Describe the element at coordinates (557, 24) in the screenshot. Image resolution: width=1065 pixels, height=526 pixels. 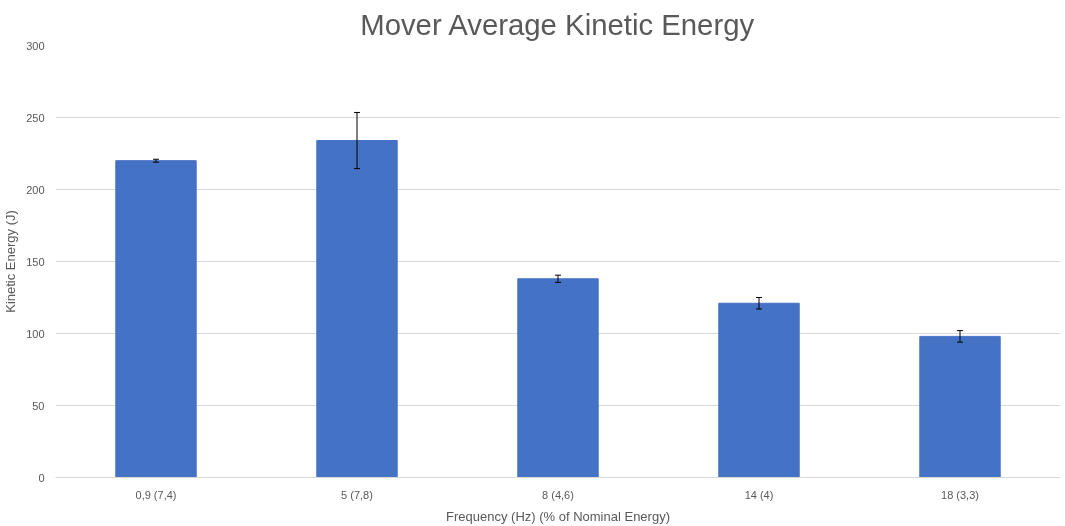
I see `chart-title: Mover Average Kinetic Energy` at that location.